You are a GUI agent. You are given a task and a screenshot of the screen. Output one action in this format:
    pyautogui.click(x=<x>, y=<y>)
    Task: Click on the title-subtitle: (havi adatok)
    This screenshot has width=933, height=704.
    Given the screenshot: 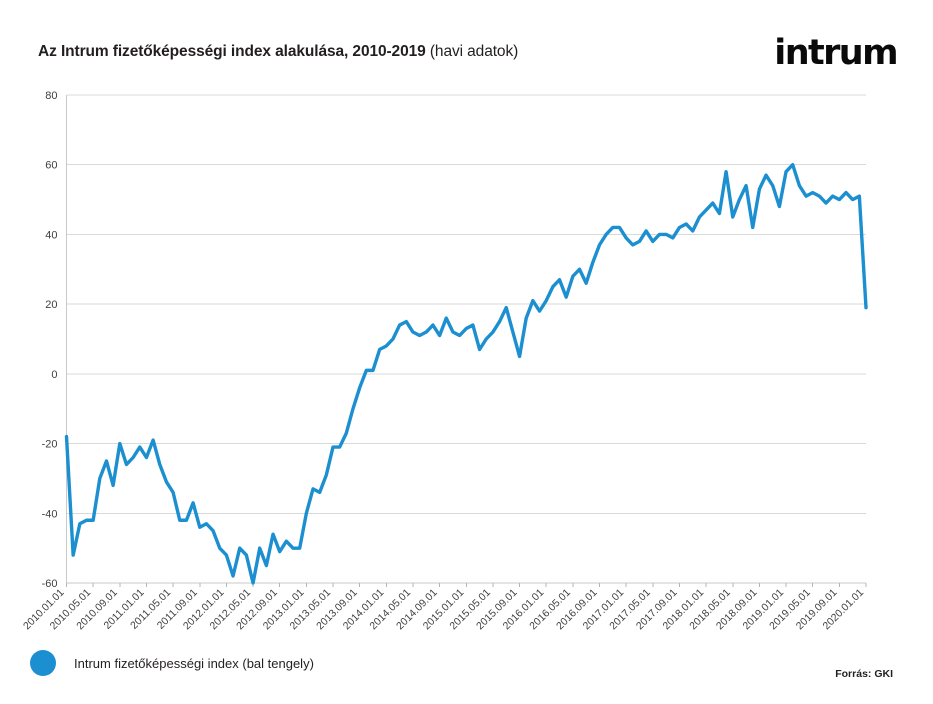 What is the action you would take?
    pyautogui.click(x=472, y=51)
    